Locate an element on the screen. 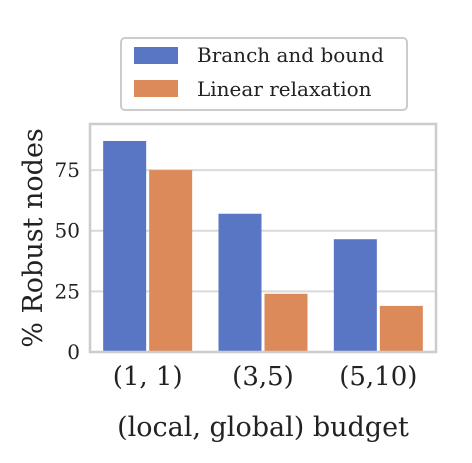  legend-label-series-0: Branch and bound is located at coordinates (290, 55).